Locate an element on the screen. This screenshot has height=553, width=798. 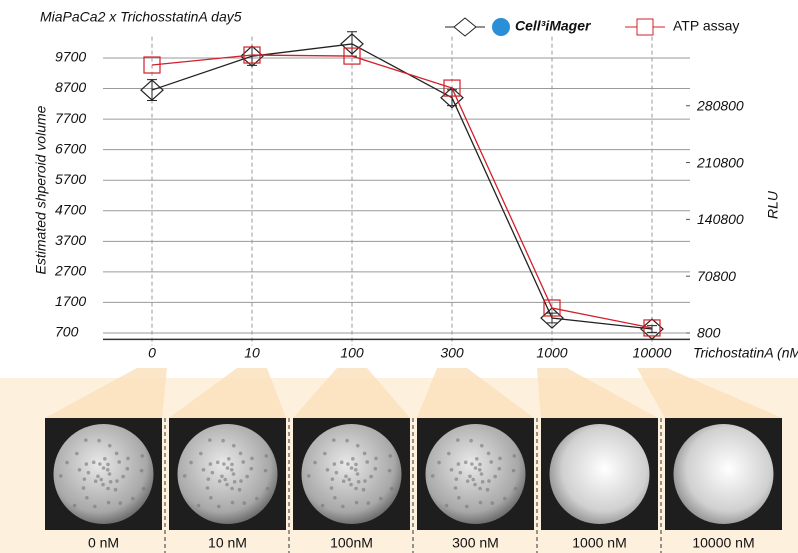
y-tick-label: 2700 is located at coordinates (70, 271).